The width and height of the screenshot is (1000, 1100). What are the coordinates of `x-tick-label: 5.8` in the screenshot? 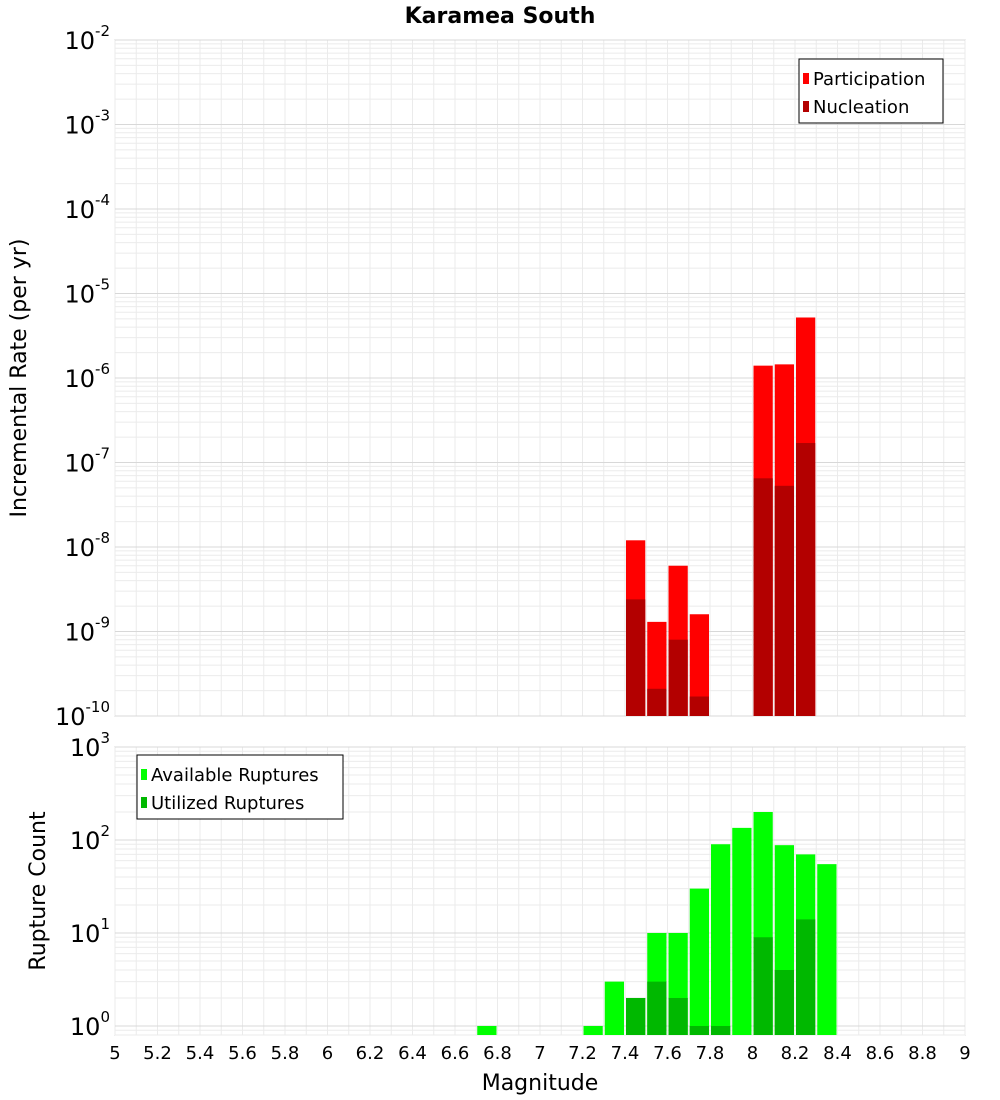 It's located at (285, 1053).